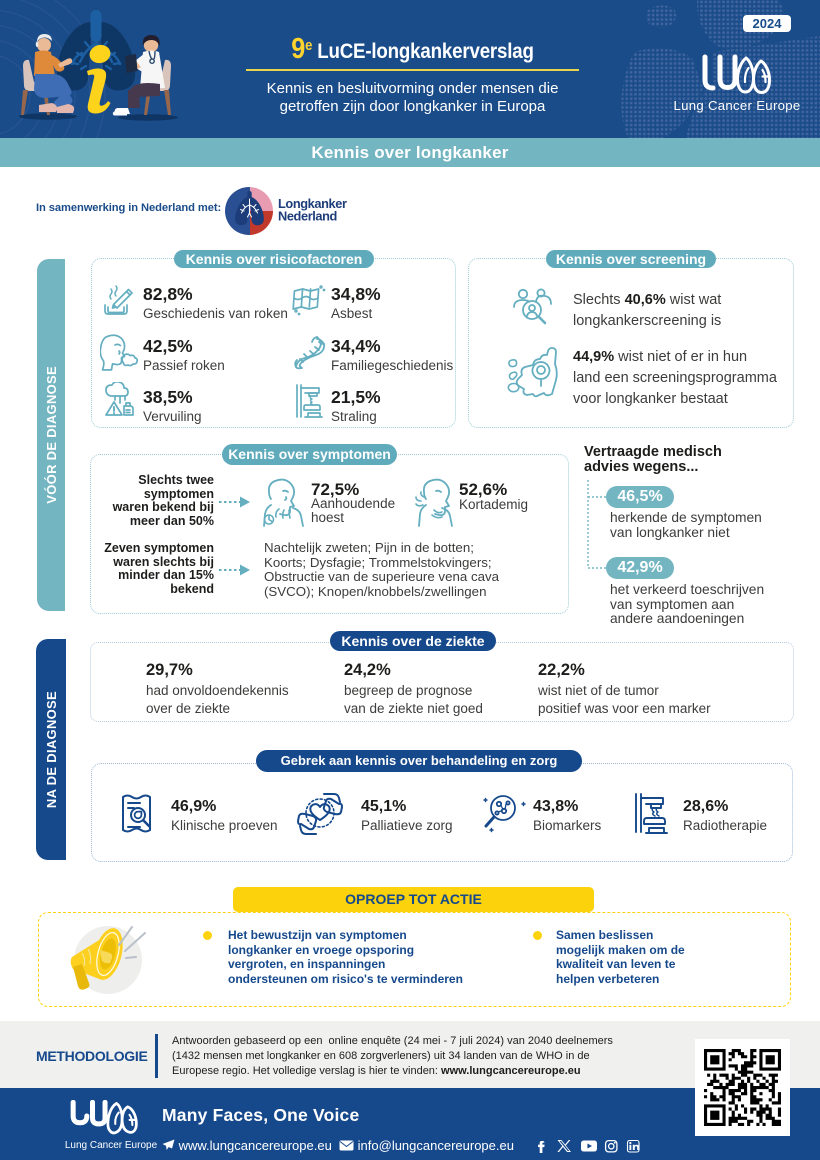 The width and height of the screenshot is (820, 1160). Describe the element at coordinates (307, 216) in the screenshot. I see `svg-text: Nederland` at that location.